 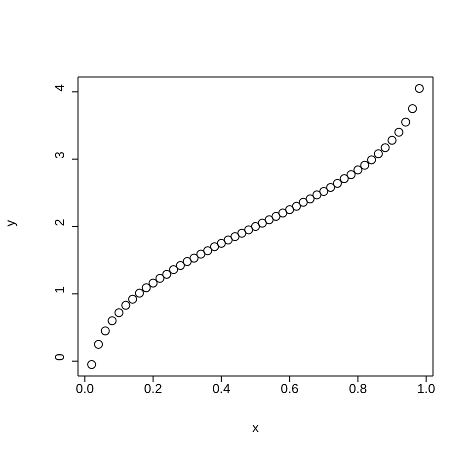 What do you see at coordinates (59, 155) in the screenshot?
I see `y-tick-label: 3` at bounding box center [59, 155].